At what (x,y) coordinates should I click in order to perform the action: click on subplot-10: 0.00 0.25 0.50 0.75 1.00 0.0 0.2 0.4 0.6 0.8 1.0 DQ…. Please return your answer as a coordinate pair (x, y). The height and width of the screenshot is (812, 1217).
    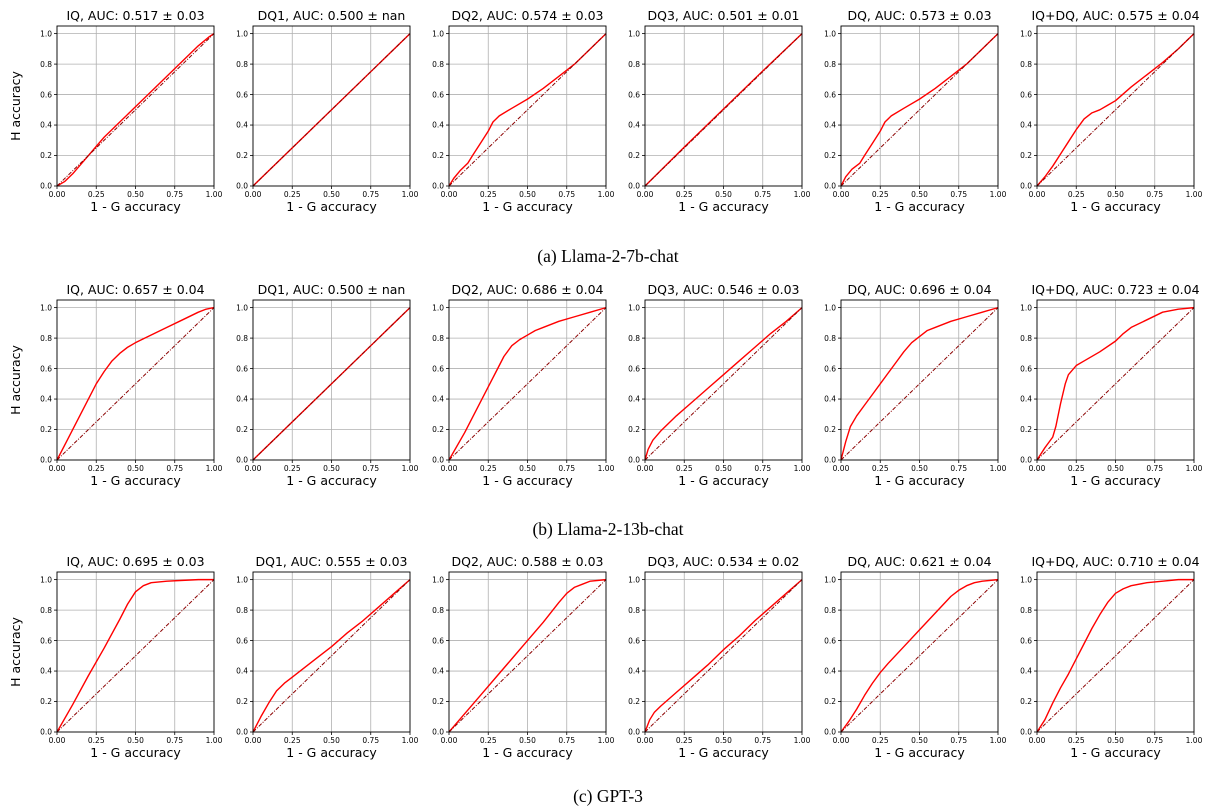
    Looking at the image, I should click on (719, 385).